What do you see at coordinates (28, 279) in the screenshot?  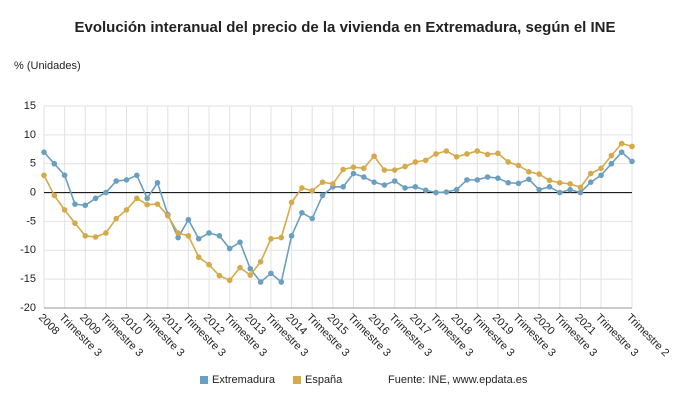 I see `y-tick-label: -15` at bounding box center [28, 279].